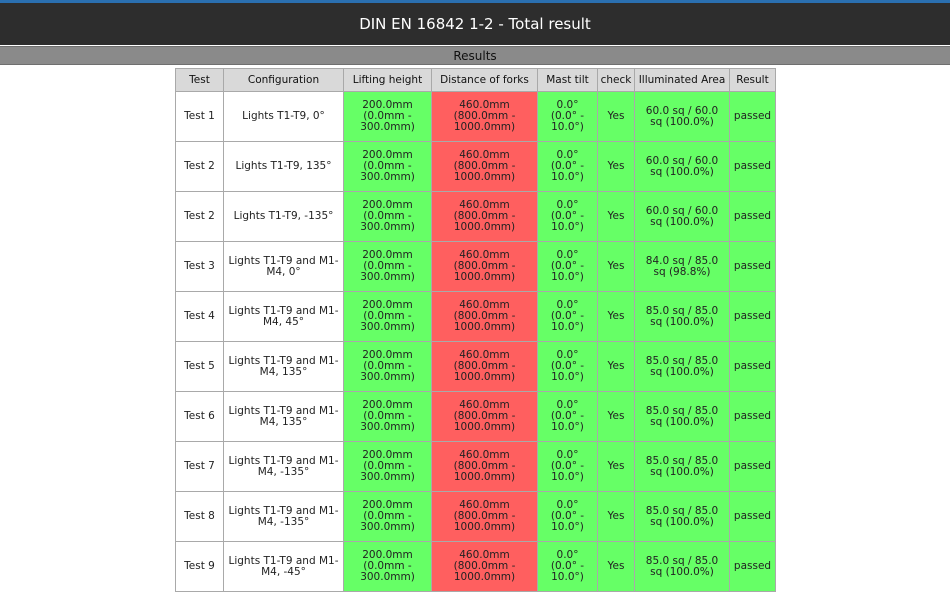 The width and height of the screenshot is (950, 592). Describe the element at coordinates (283, 166) in the screenshot. I see `cell-configuration: Lights T1-T9, 135°` at that location.